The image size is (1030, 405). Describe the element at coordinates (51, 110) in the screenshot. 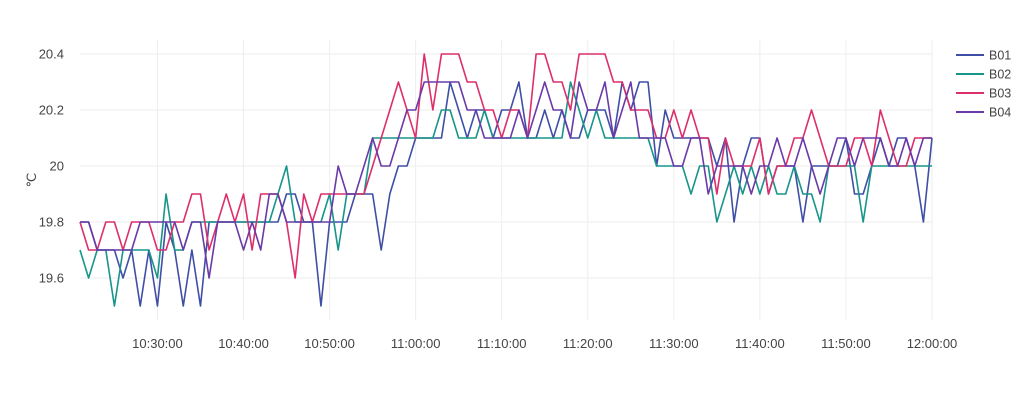

I see `y-tick-label: 20.2` at that location.